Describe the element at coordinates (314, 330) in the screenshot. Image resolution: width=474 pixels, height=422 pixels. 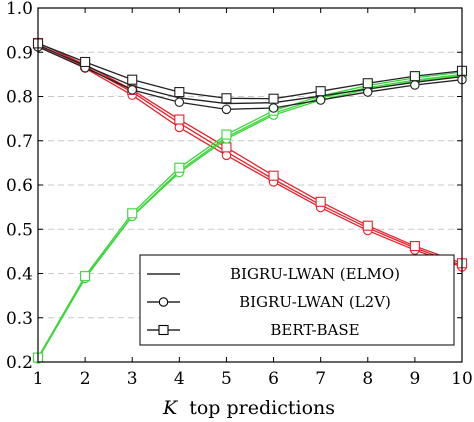
I see `legend-label: BERT-BASE` at that location.